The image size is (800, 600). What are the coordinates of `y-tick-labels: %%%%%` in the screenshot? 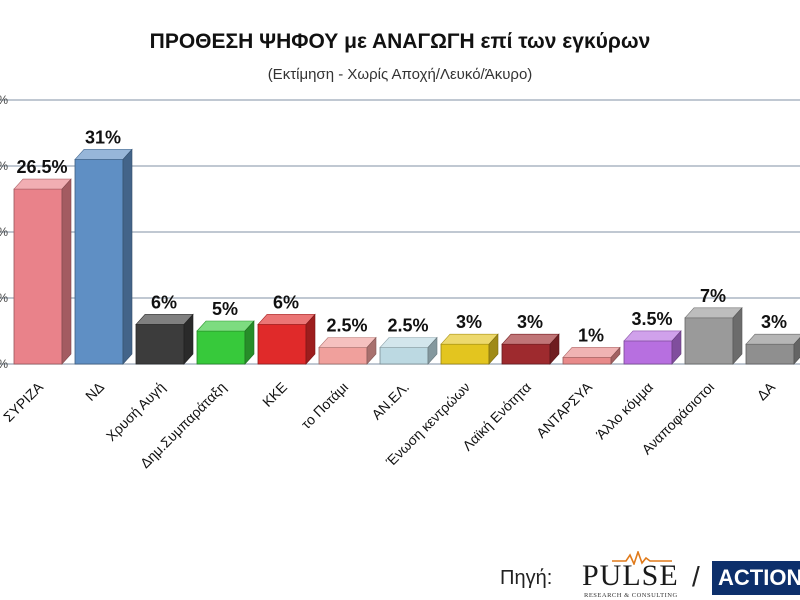 It's located at (4, 232).